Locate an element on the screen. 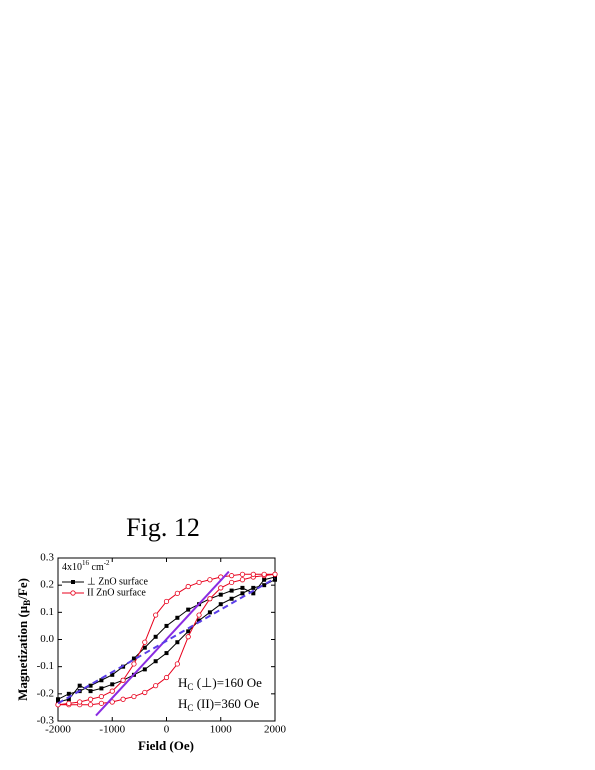  y-tick-label: -0.2 is located at coordinates (45, 693).